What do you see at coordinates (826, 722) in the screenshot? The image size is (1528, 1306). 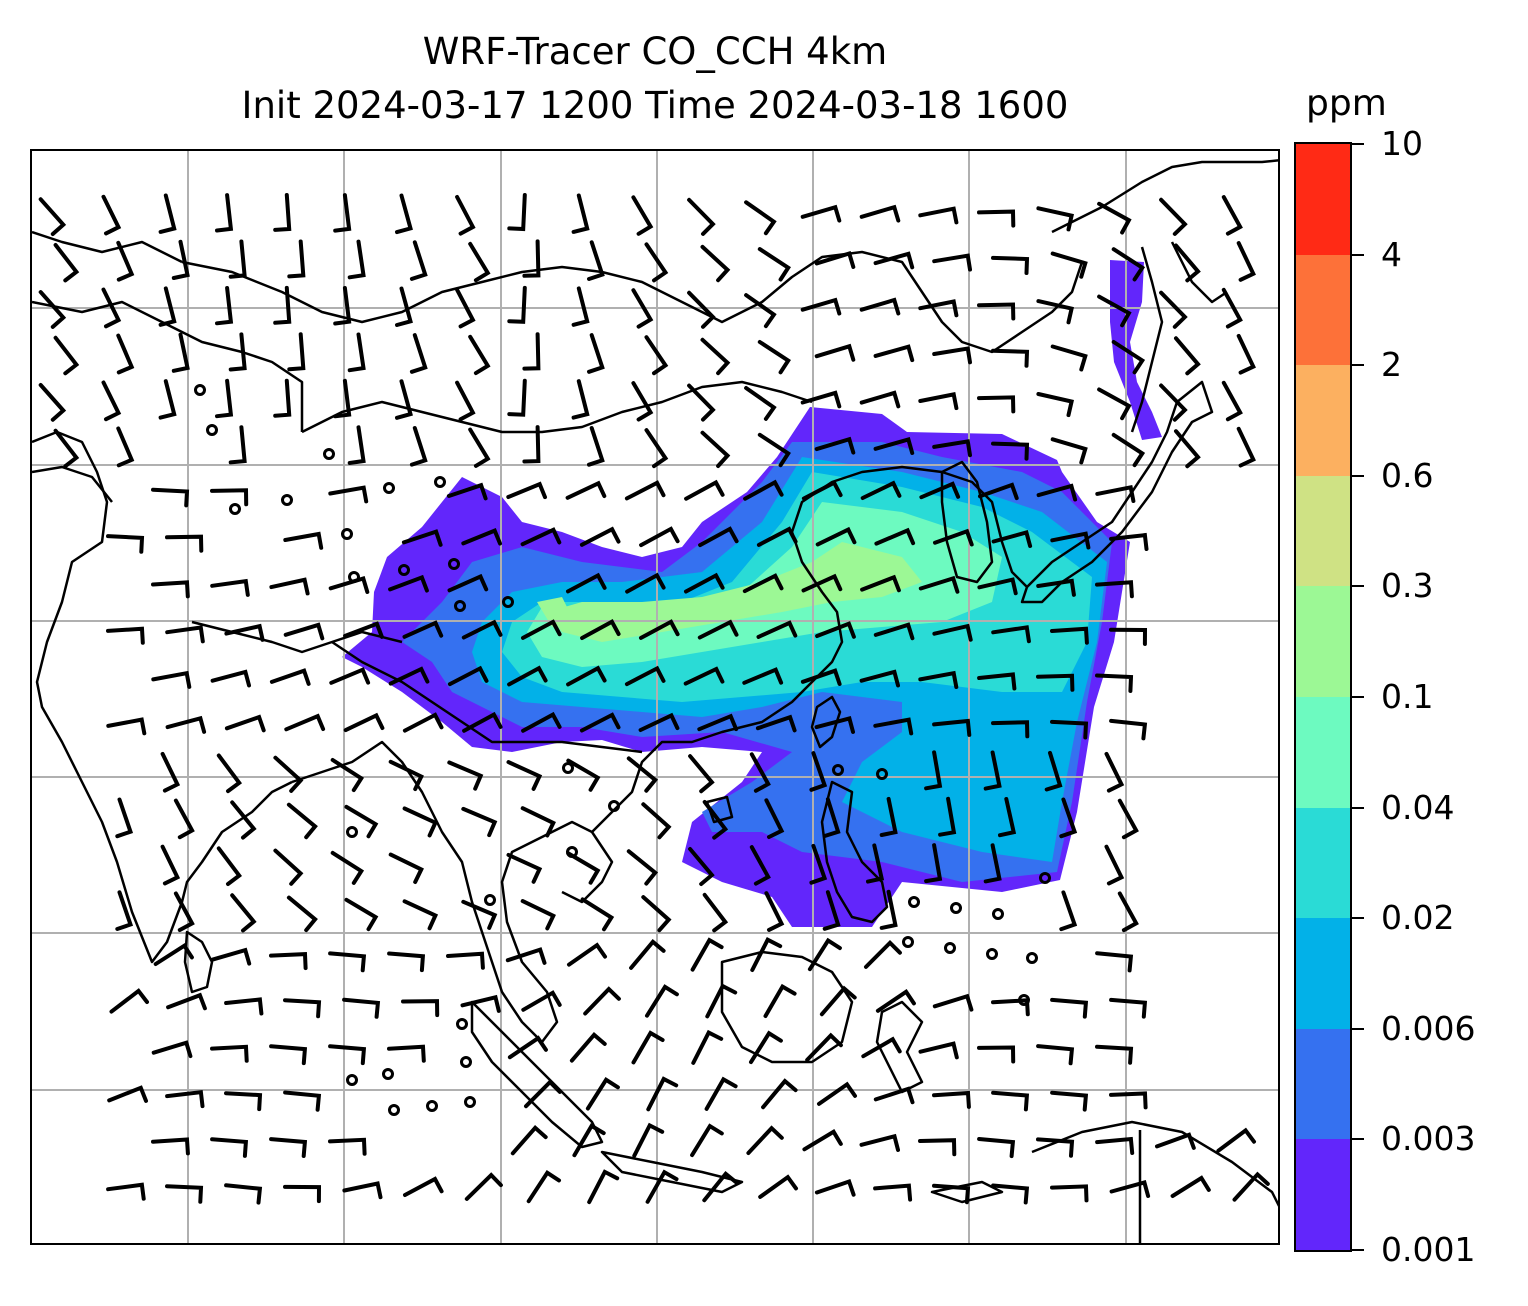 I see `coast-taiwan` at bounding box center [826, 722].